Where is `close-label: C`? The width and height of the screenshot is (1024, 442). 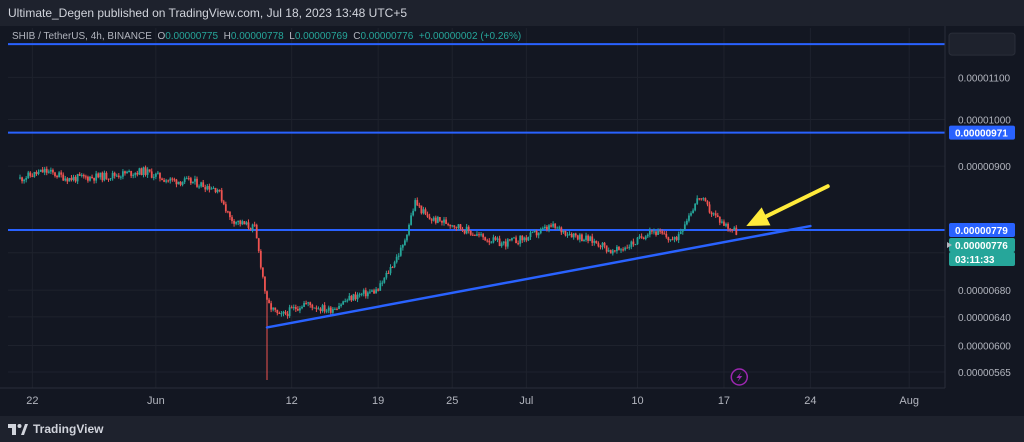
close-label: C is located at coordinates (357, 36).